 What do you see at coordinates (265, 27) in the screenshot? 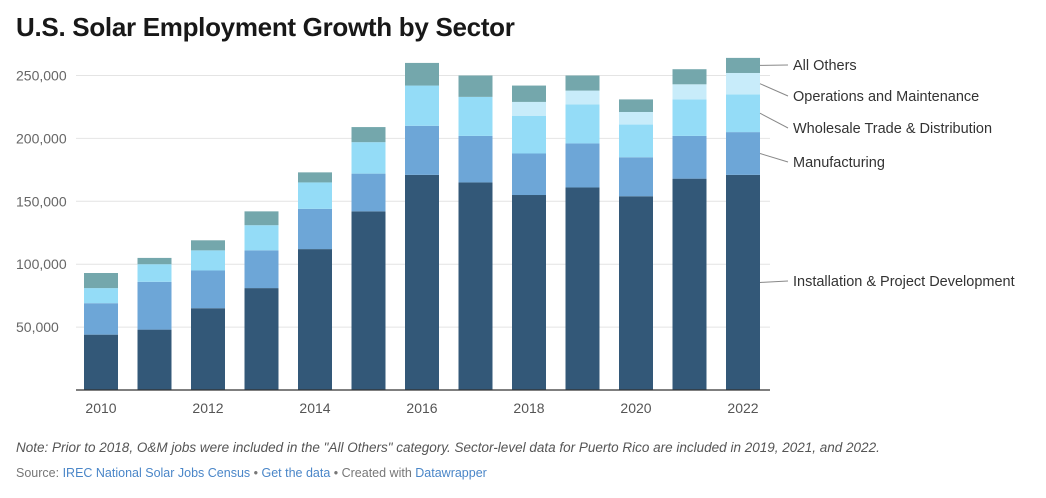
I see `chart-title: U.S. Solar Employment Growth by Sector` at bounding box center [265, 27].